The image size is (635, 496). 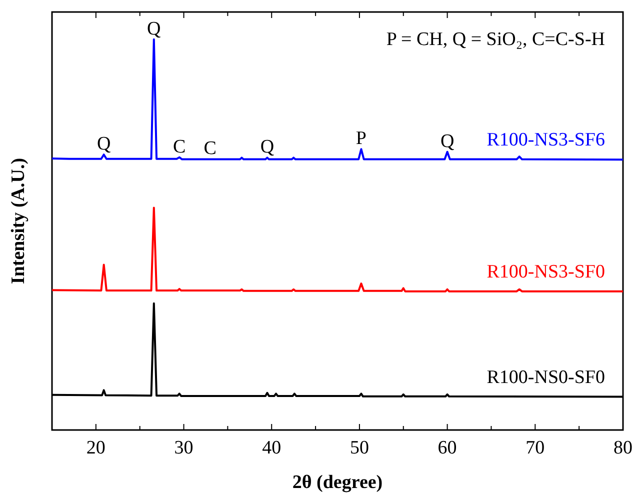 What do you see at coordinates (18, 221) in the screenshot?
I see `y-axis-title: Intensity (A.U.)` at bounding box center [18, 221].